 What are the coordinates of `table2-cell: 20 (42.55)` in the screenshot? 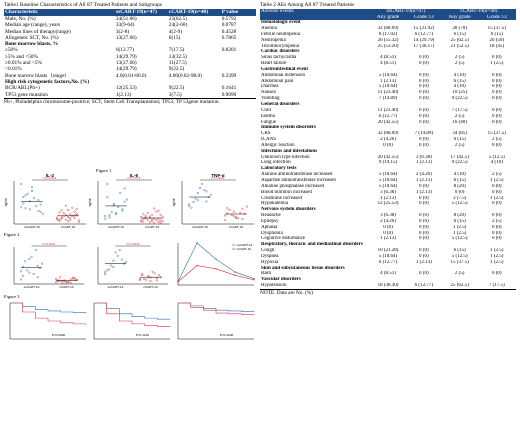 It's located at (388, 122).